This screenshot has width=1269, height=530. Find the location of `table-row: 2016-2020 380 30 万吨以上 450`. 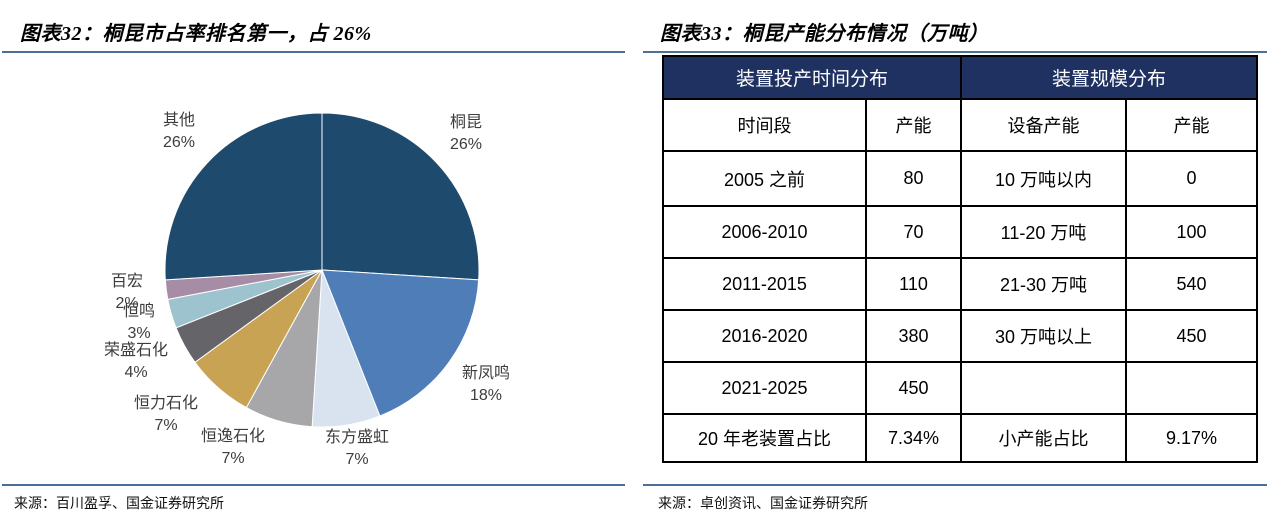

table-row: 2016-2020 380 30 万吨以上 450 is located at coordinates (960, 336).